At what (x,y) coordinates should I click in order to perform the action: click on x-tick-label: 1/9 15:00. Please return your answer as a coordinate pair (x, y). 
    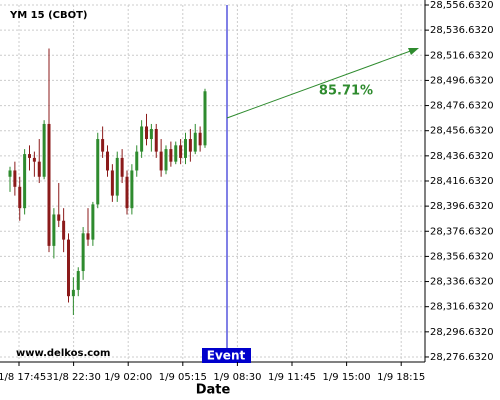
    Looking at the image, I should click on (347, 377).